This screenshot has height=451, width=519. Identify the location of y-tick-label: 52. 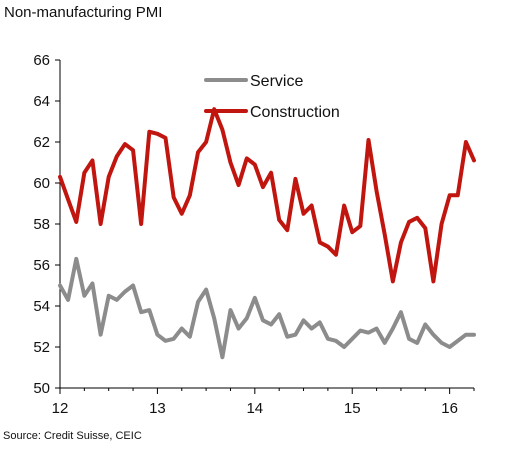
(41, 347).